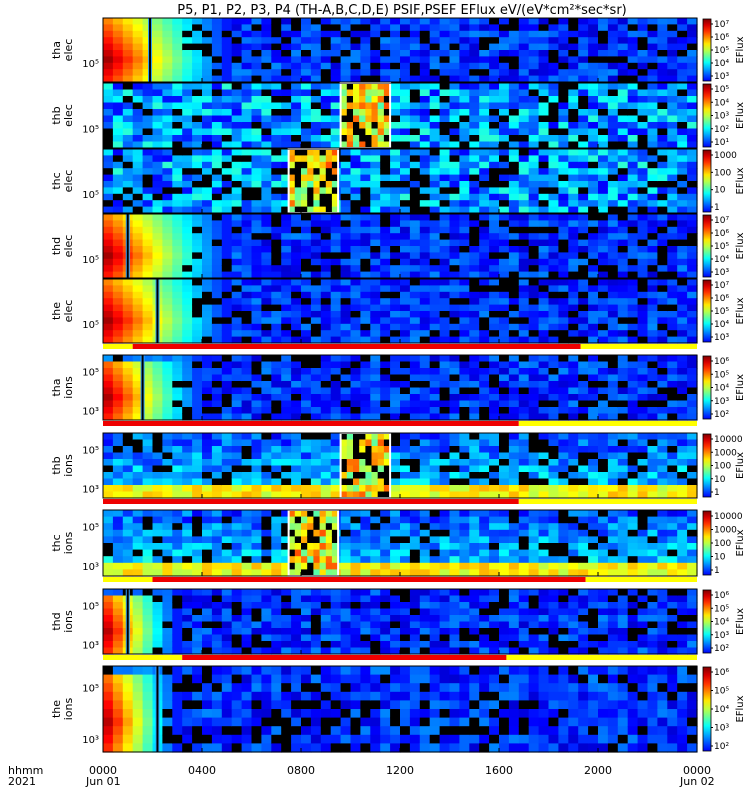 The height and width of the screenshot is (800, 750). Describe the element at coordinates (722, 467) in the screenshot. I see `colorbar-tick-label: 100` at that location.